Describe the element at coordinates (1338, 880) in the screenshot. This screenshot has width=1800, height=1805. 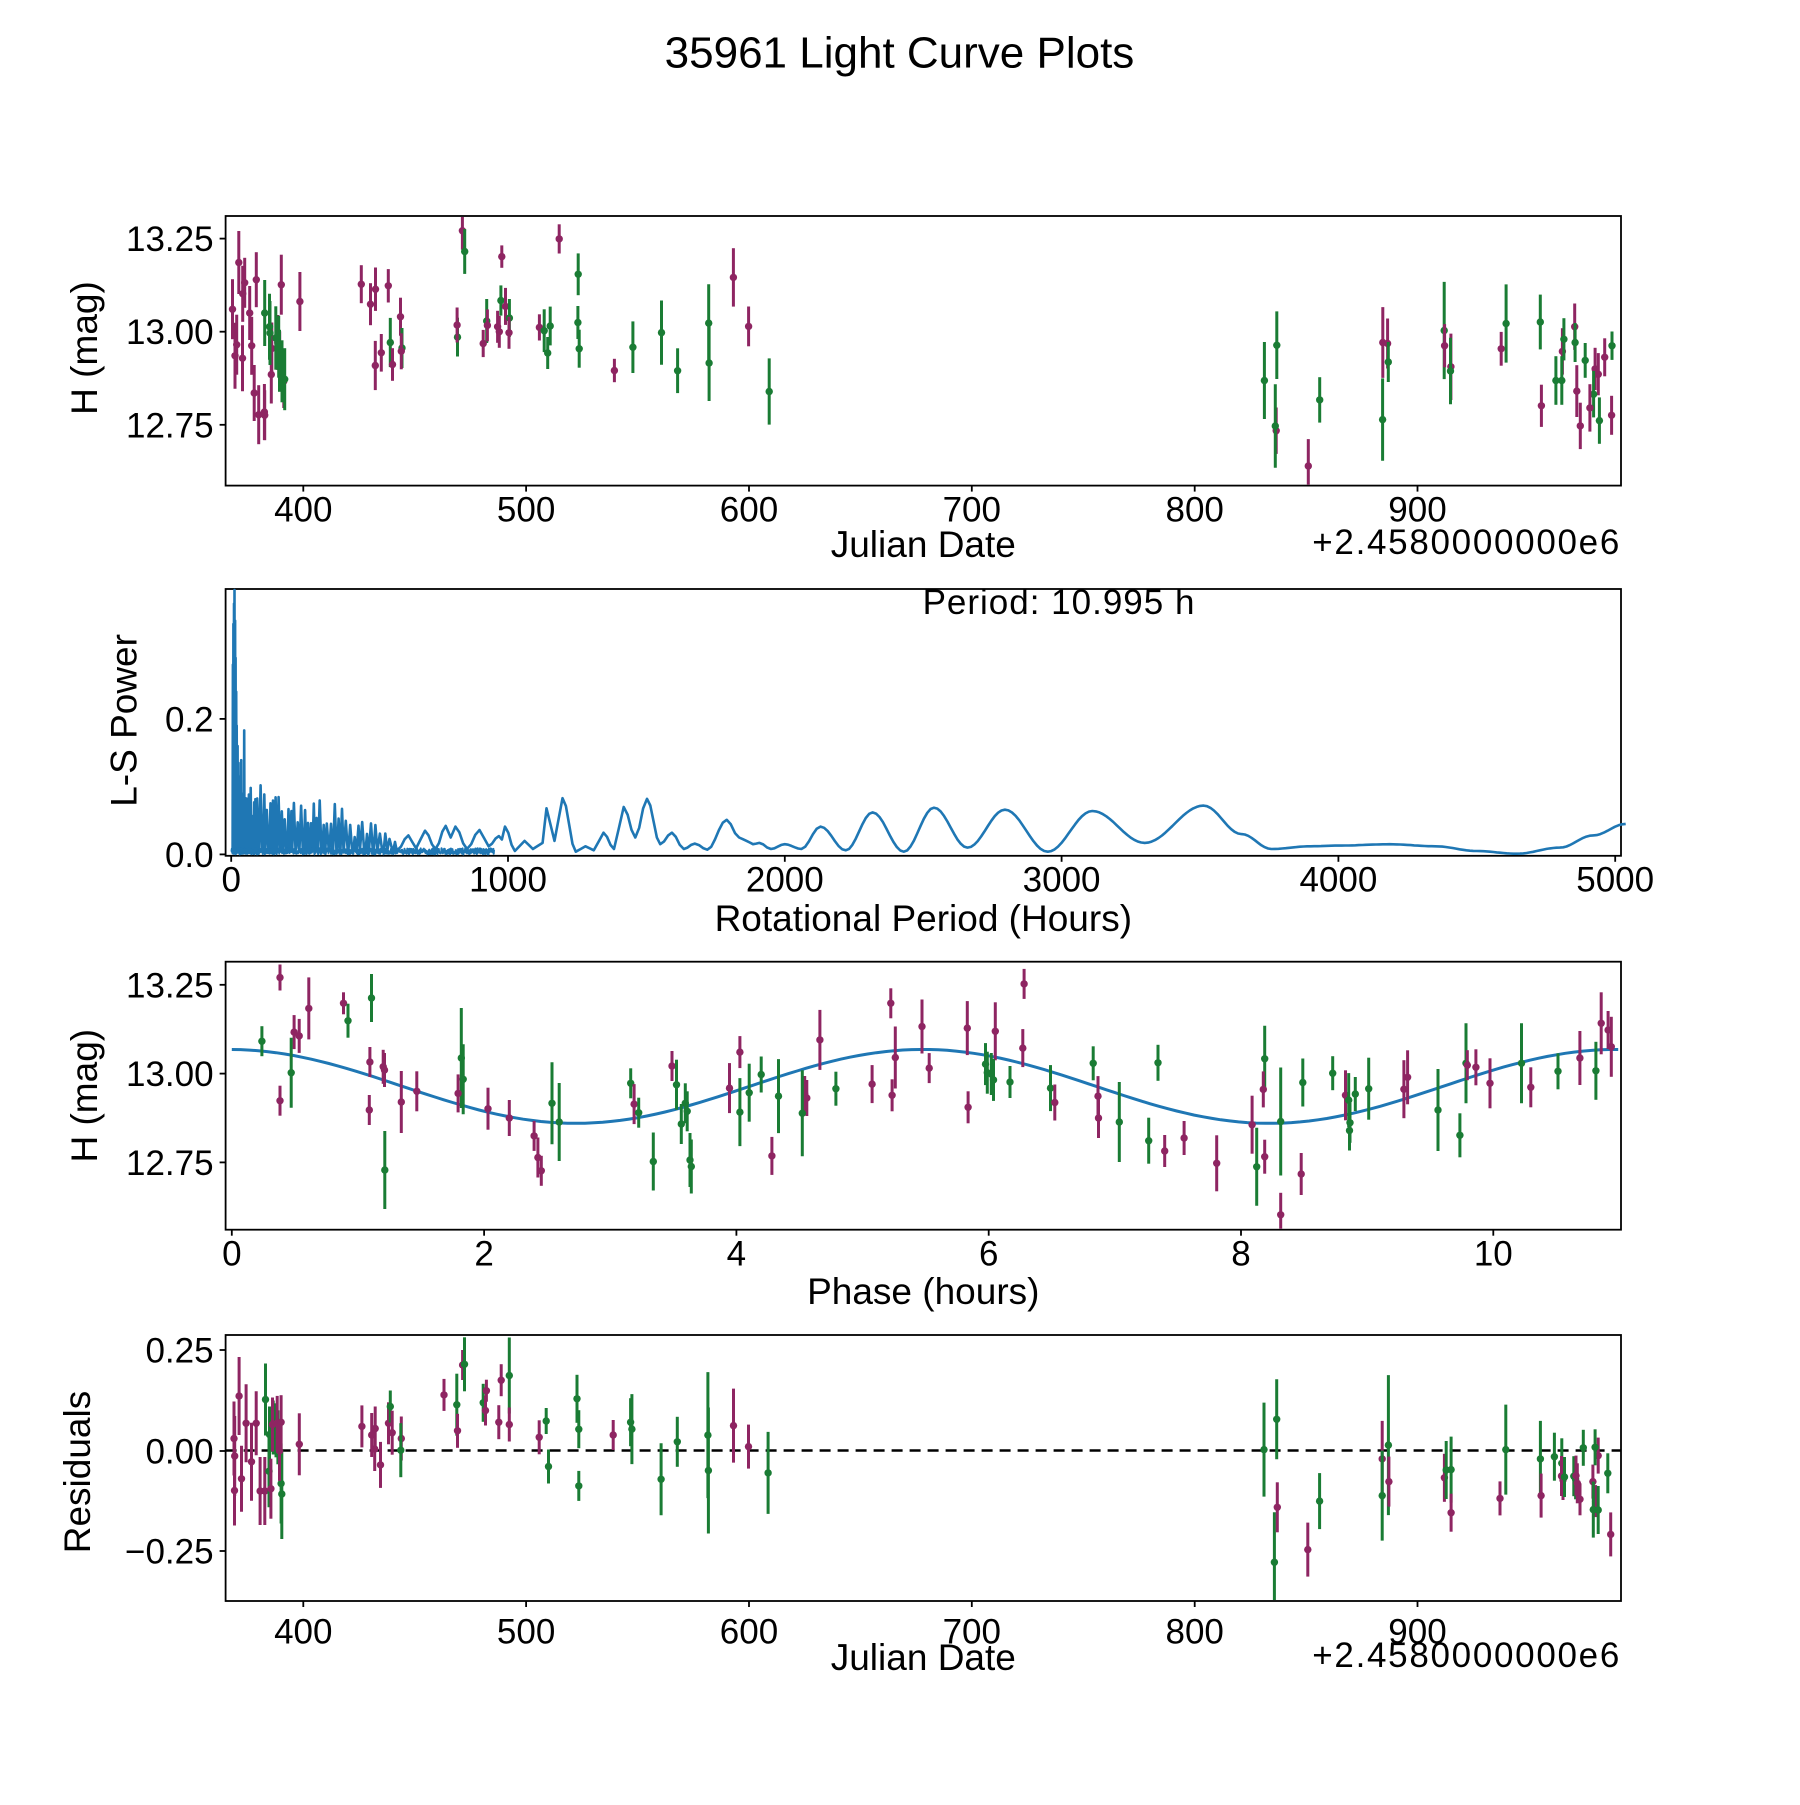
I see `svg-text: 4000` at that location.